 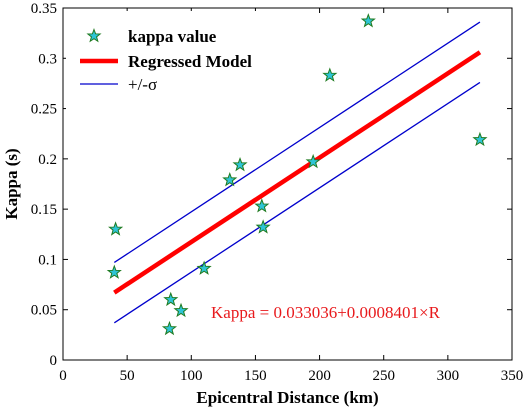 What do you see at coordinates (142, 84) in the screenshot?
I see `legend-label-sigma: +/-σ` at bounding box center [142, 84].